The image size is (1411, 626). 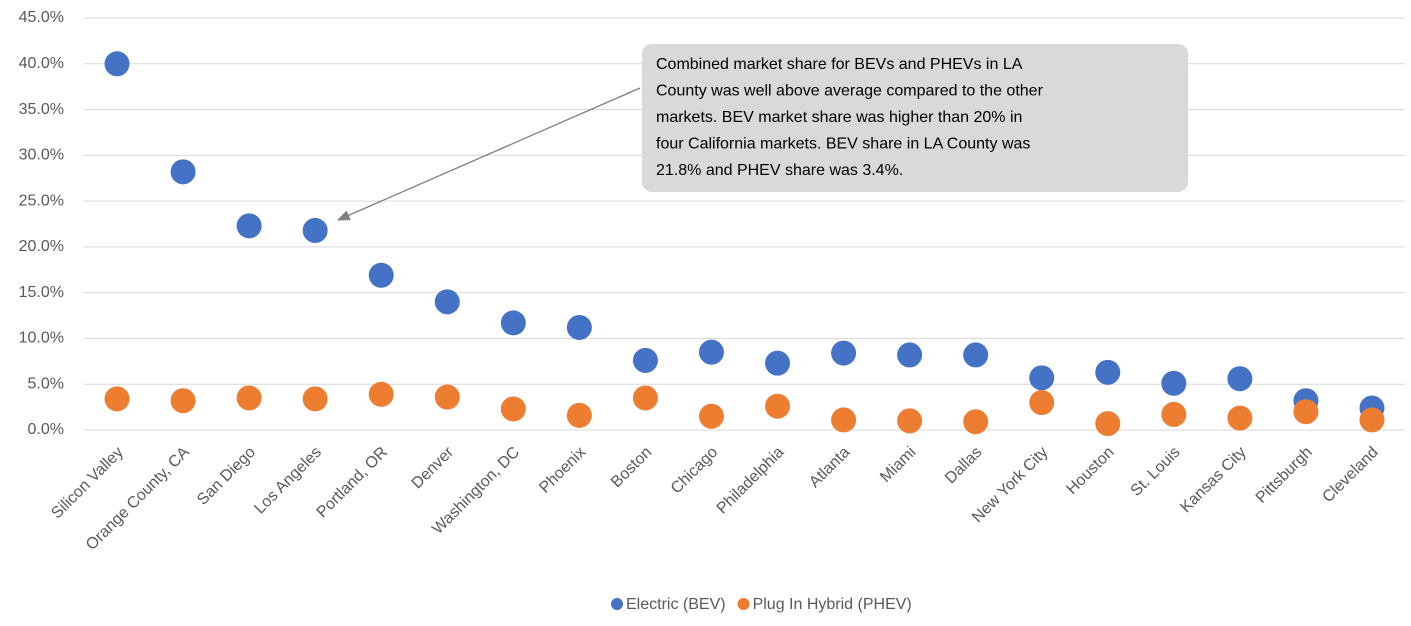 What do you see at coordinates (433, 467) in the screenshot?
I see `x-tick-label: Denver` at bounding box center [433, 467].